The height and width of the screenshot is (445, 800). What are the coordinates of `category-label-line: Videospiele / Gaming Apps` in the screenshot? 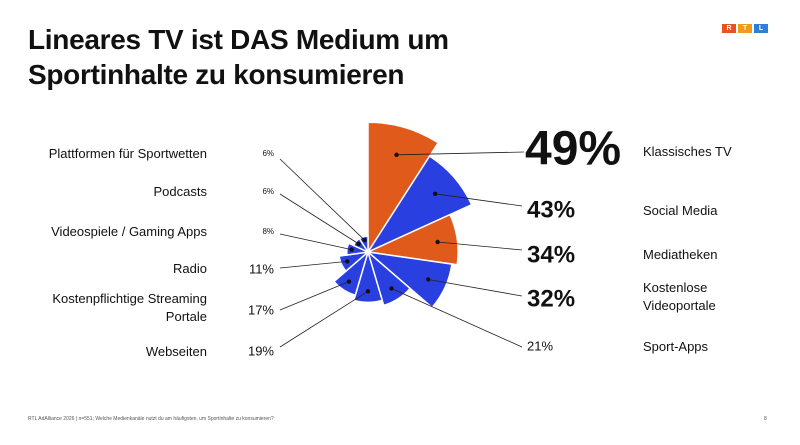 It's located at (129, 231).